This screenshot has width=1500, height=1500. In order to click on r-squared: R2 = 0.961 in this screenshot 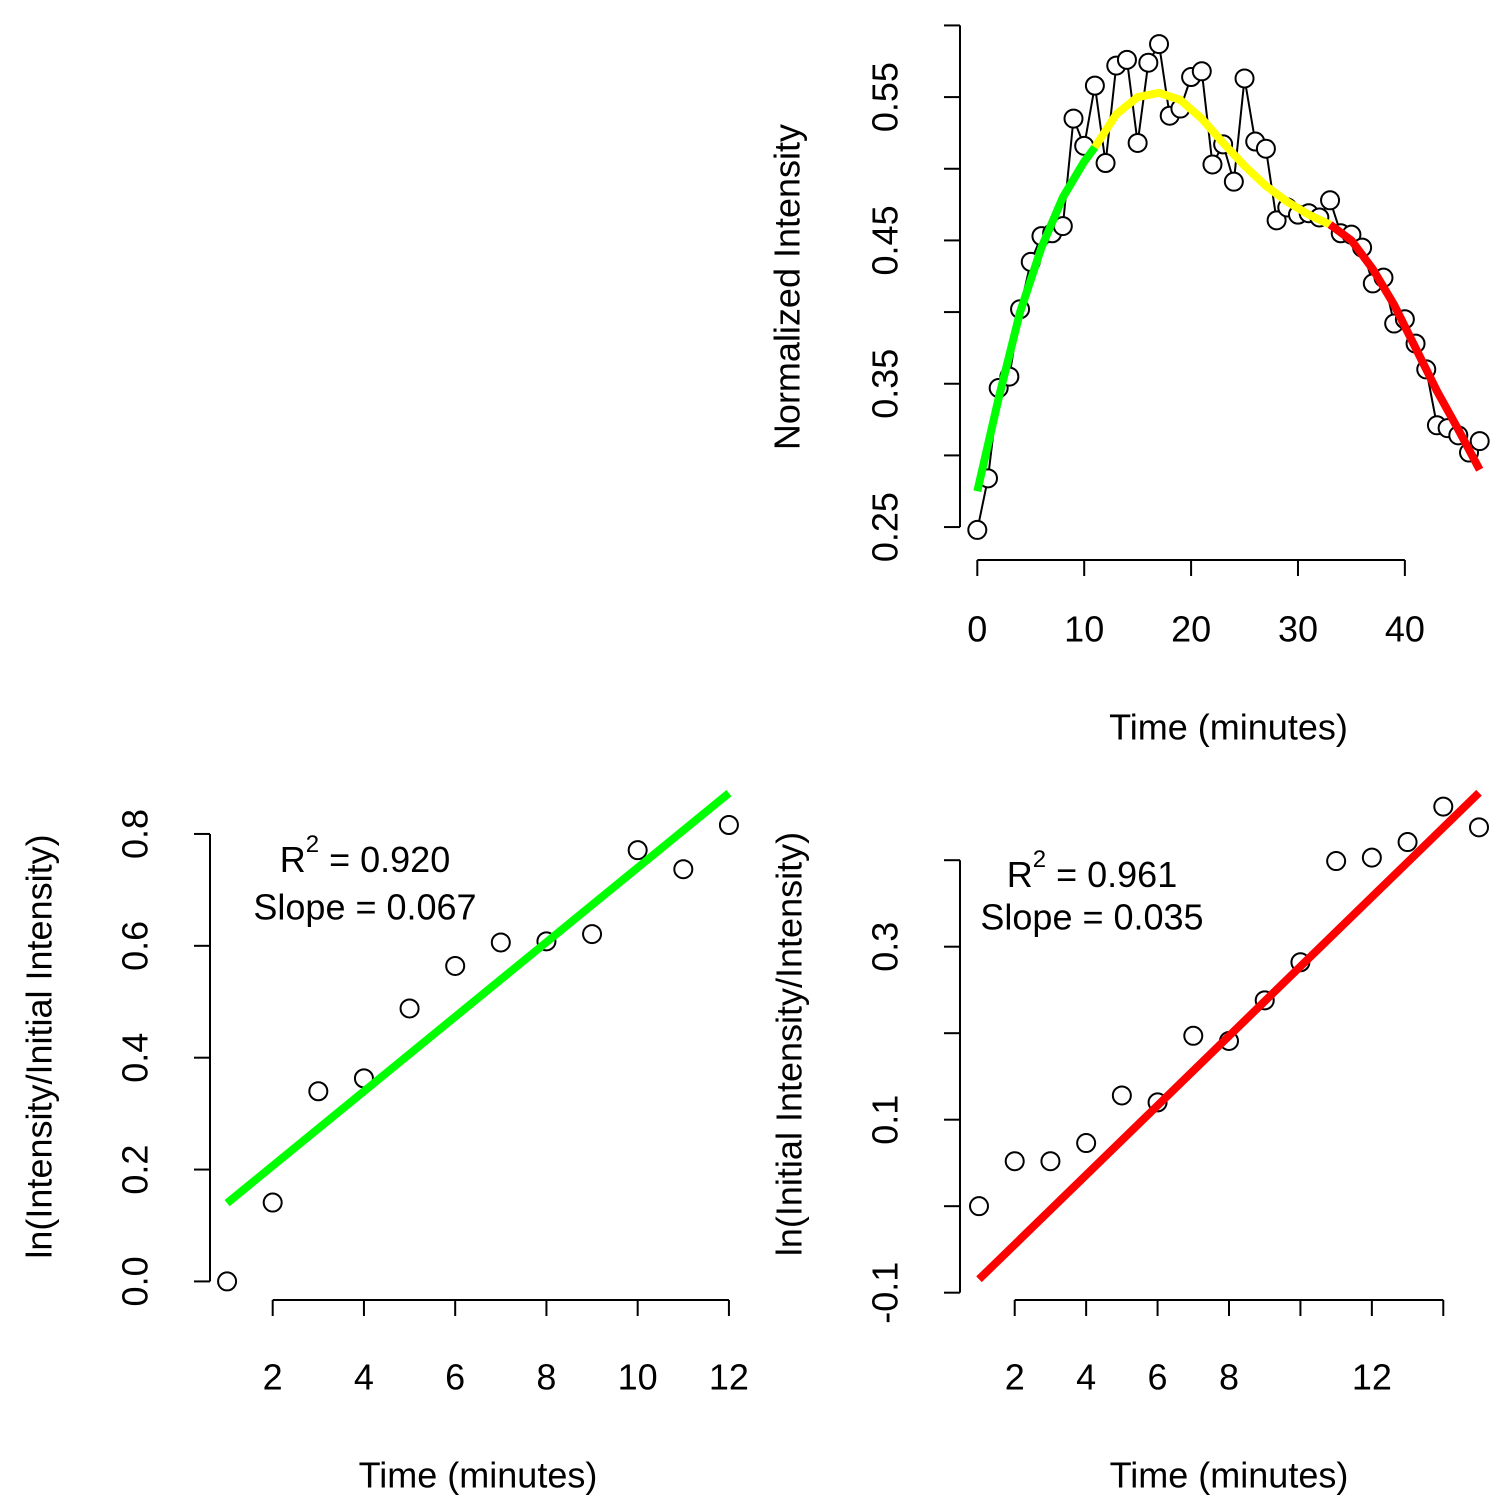, I will do `click(1092, 870)`.